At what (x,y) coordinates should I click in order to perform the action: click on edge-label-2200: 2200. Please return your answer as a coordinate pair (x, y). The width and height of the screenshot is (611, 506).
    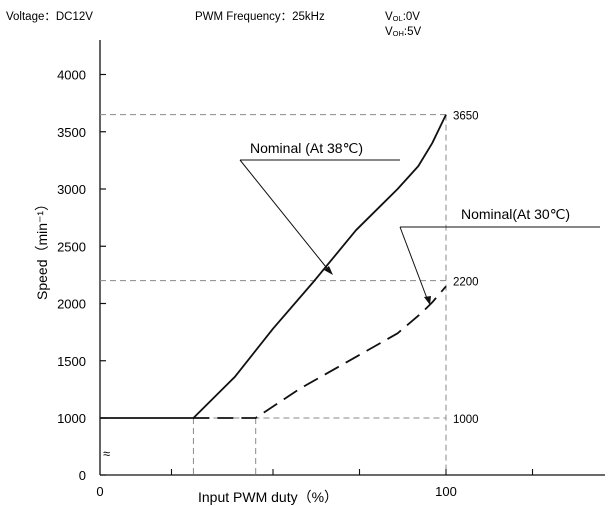
    Looking at the image, I should click on (466, 283).